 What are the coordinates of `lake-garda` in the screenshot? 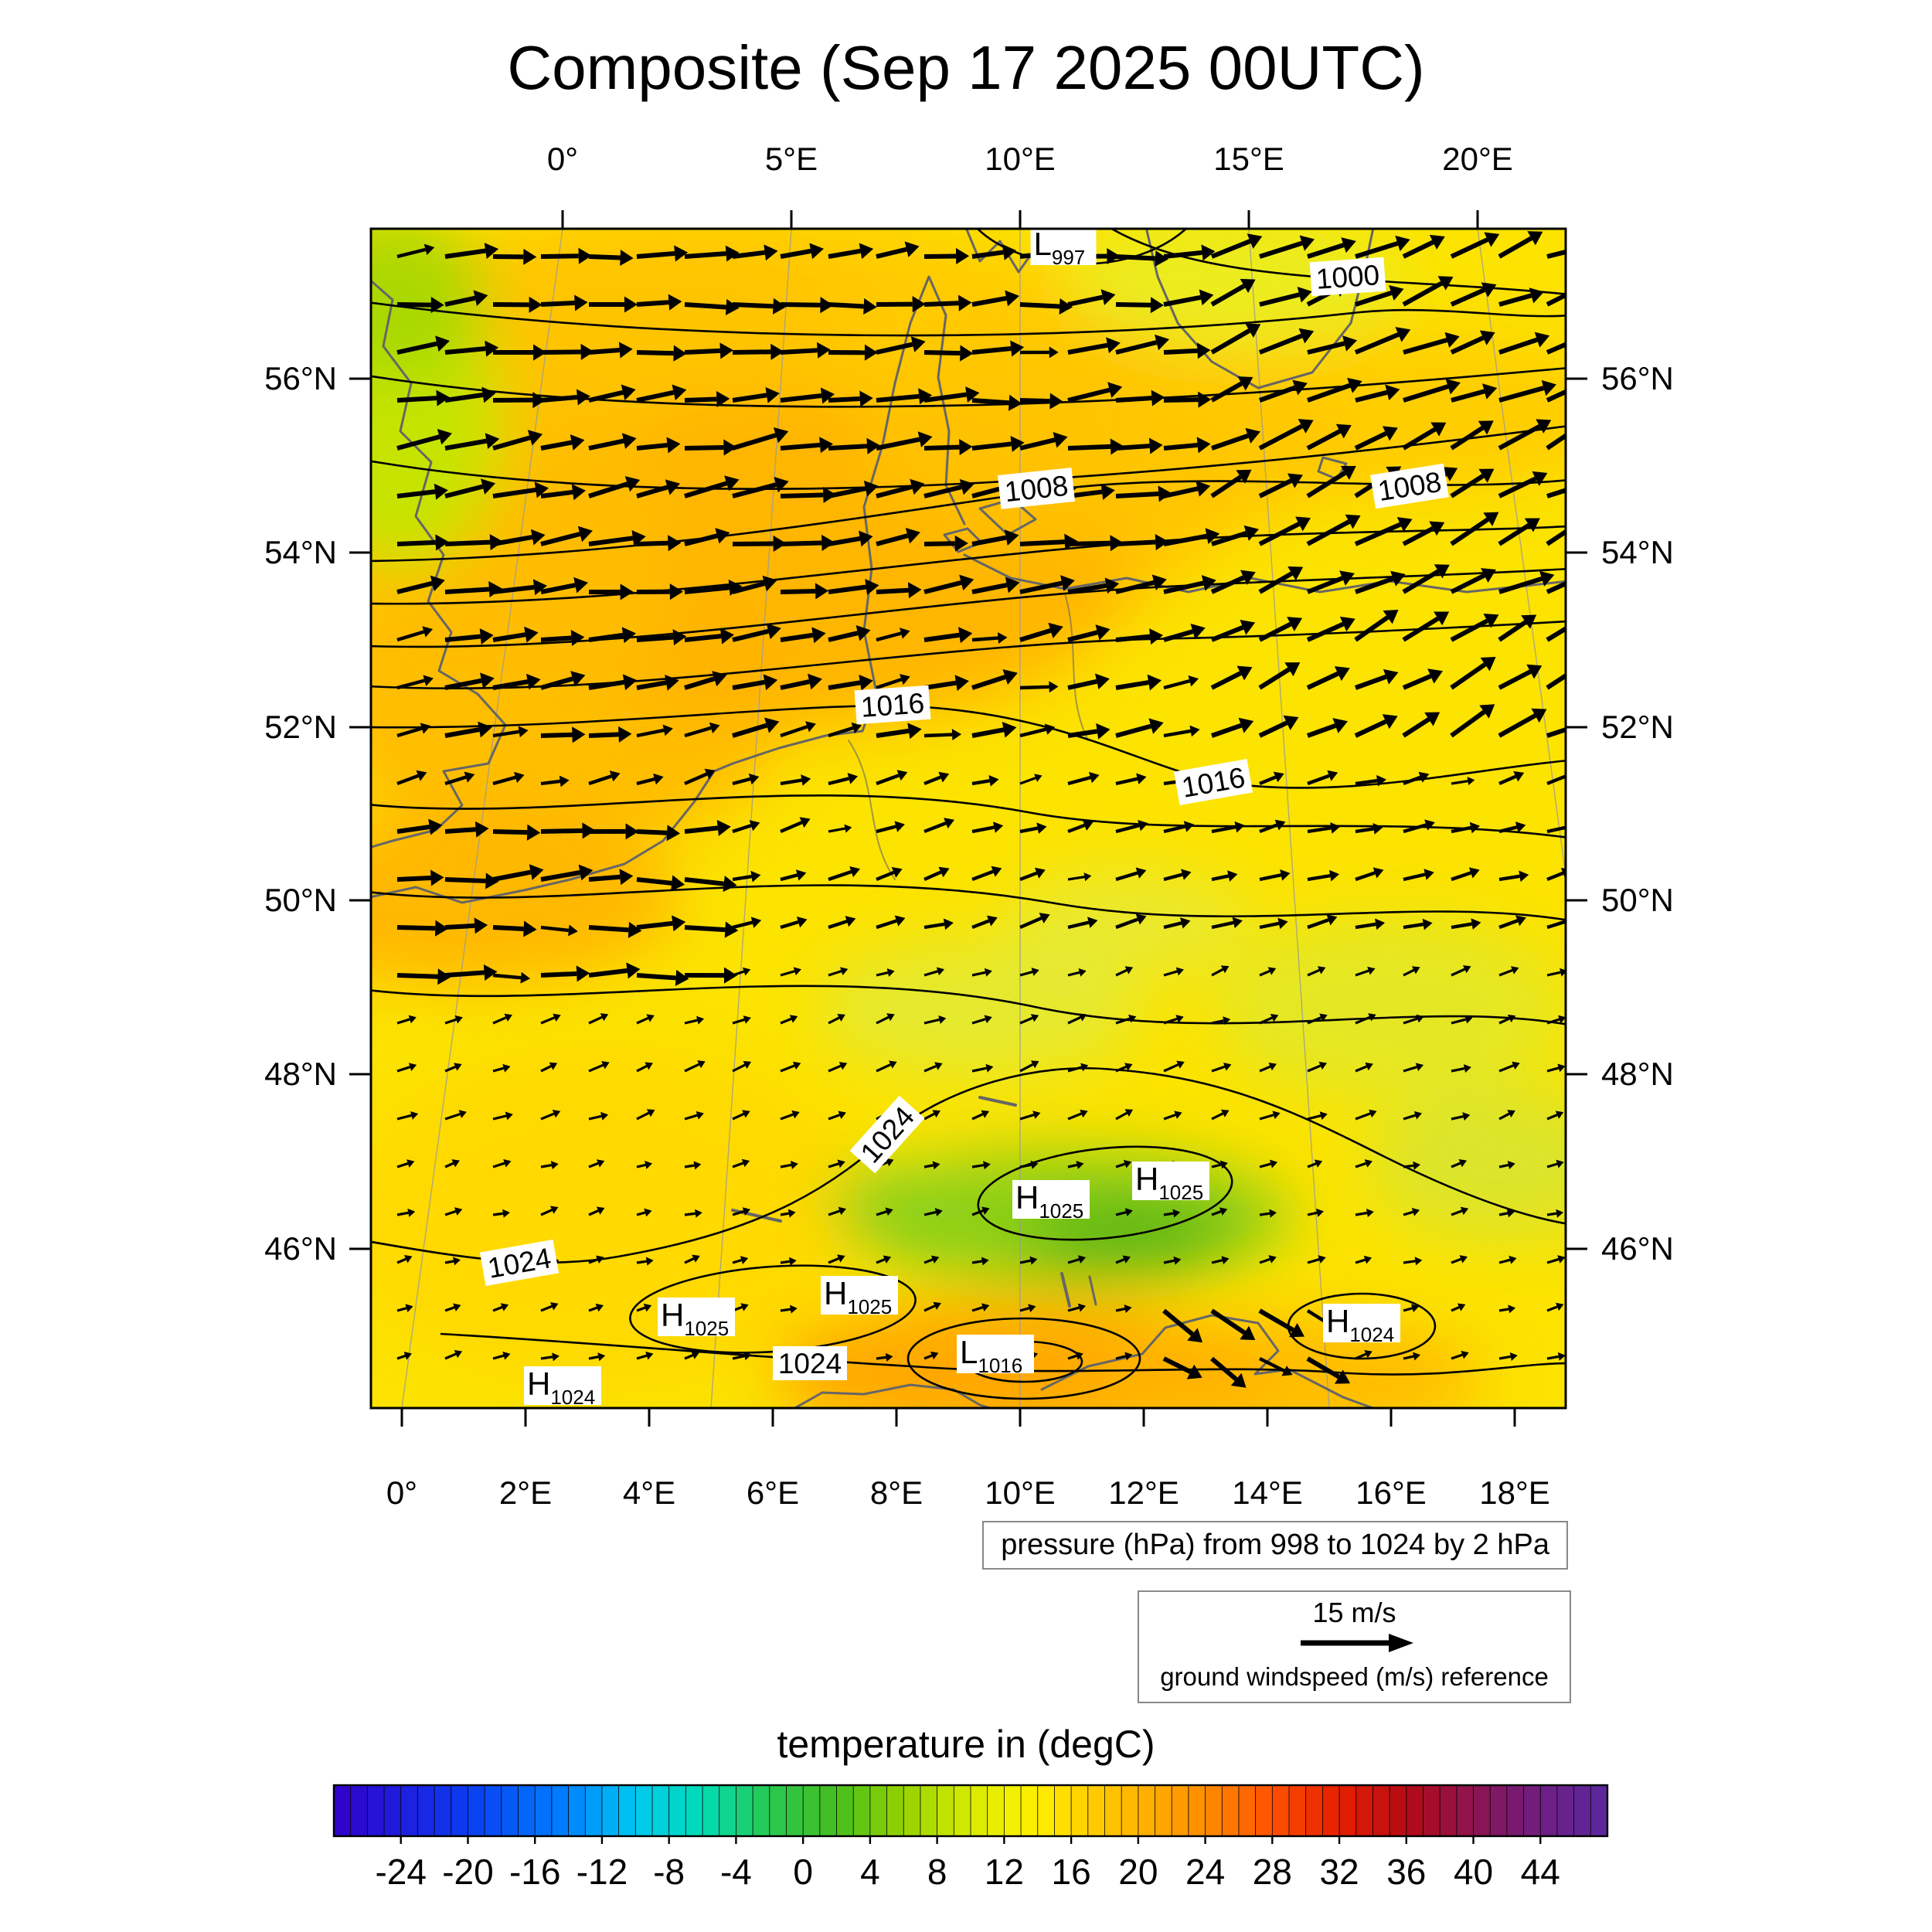 It's located at (1065, 1290).